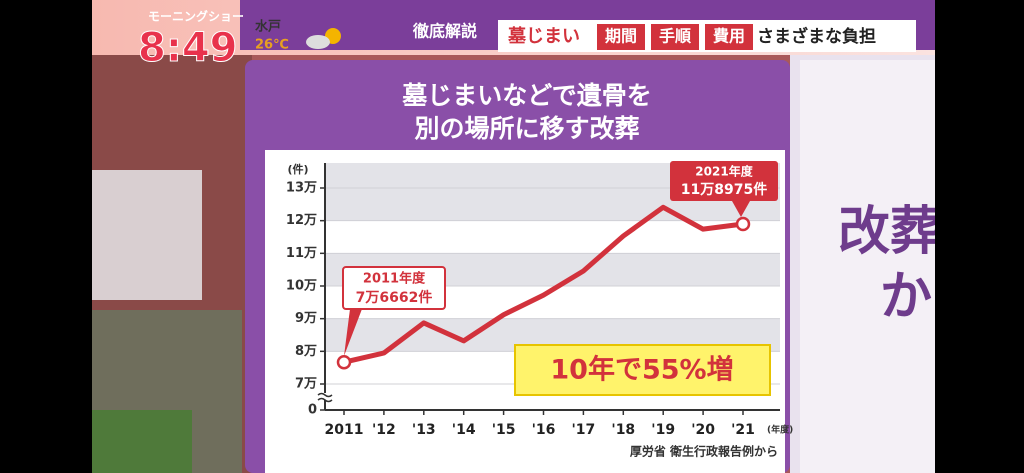 The image size is (1024, 473). I want to click on headline-tag: 期間, so click(621, 36).